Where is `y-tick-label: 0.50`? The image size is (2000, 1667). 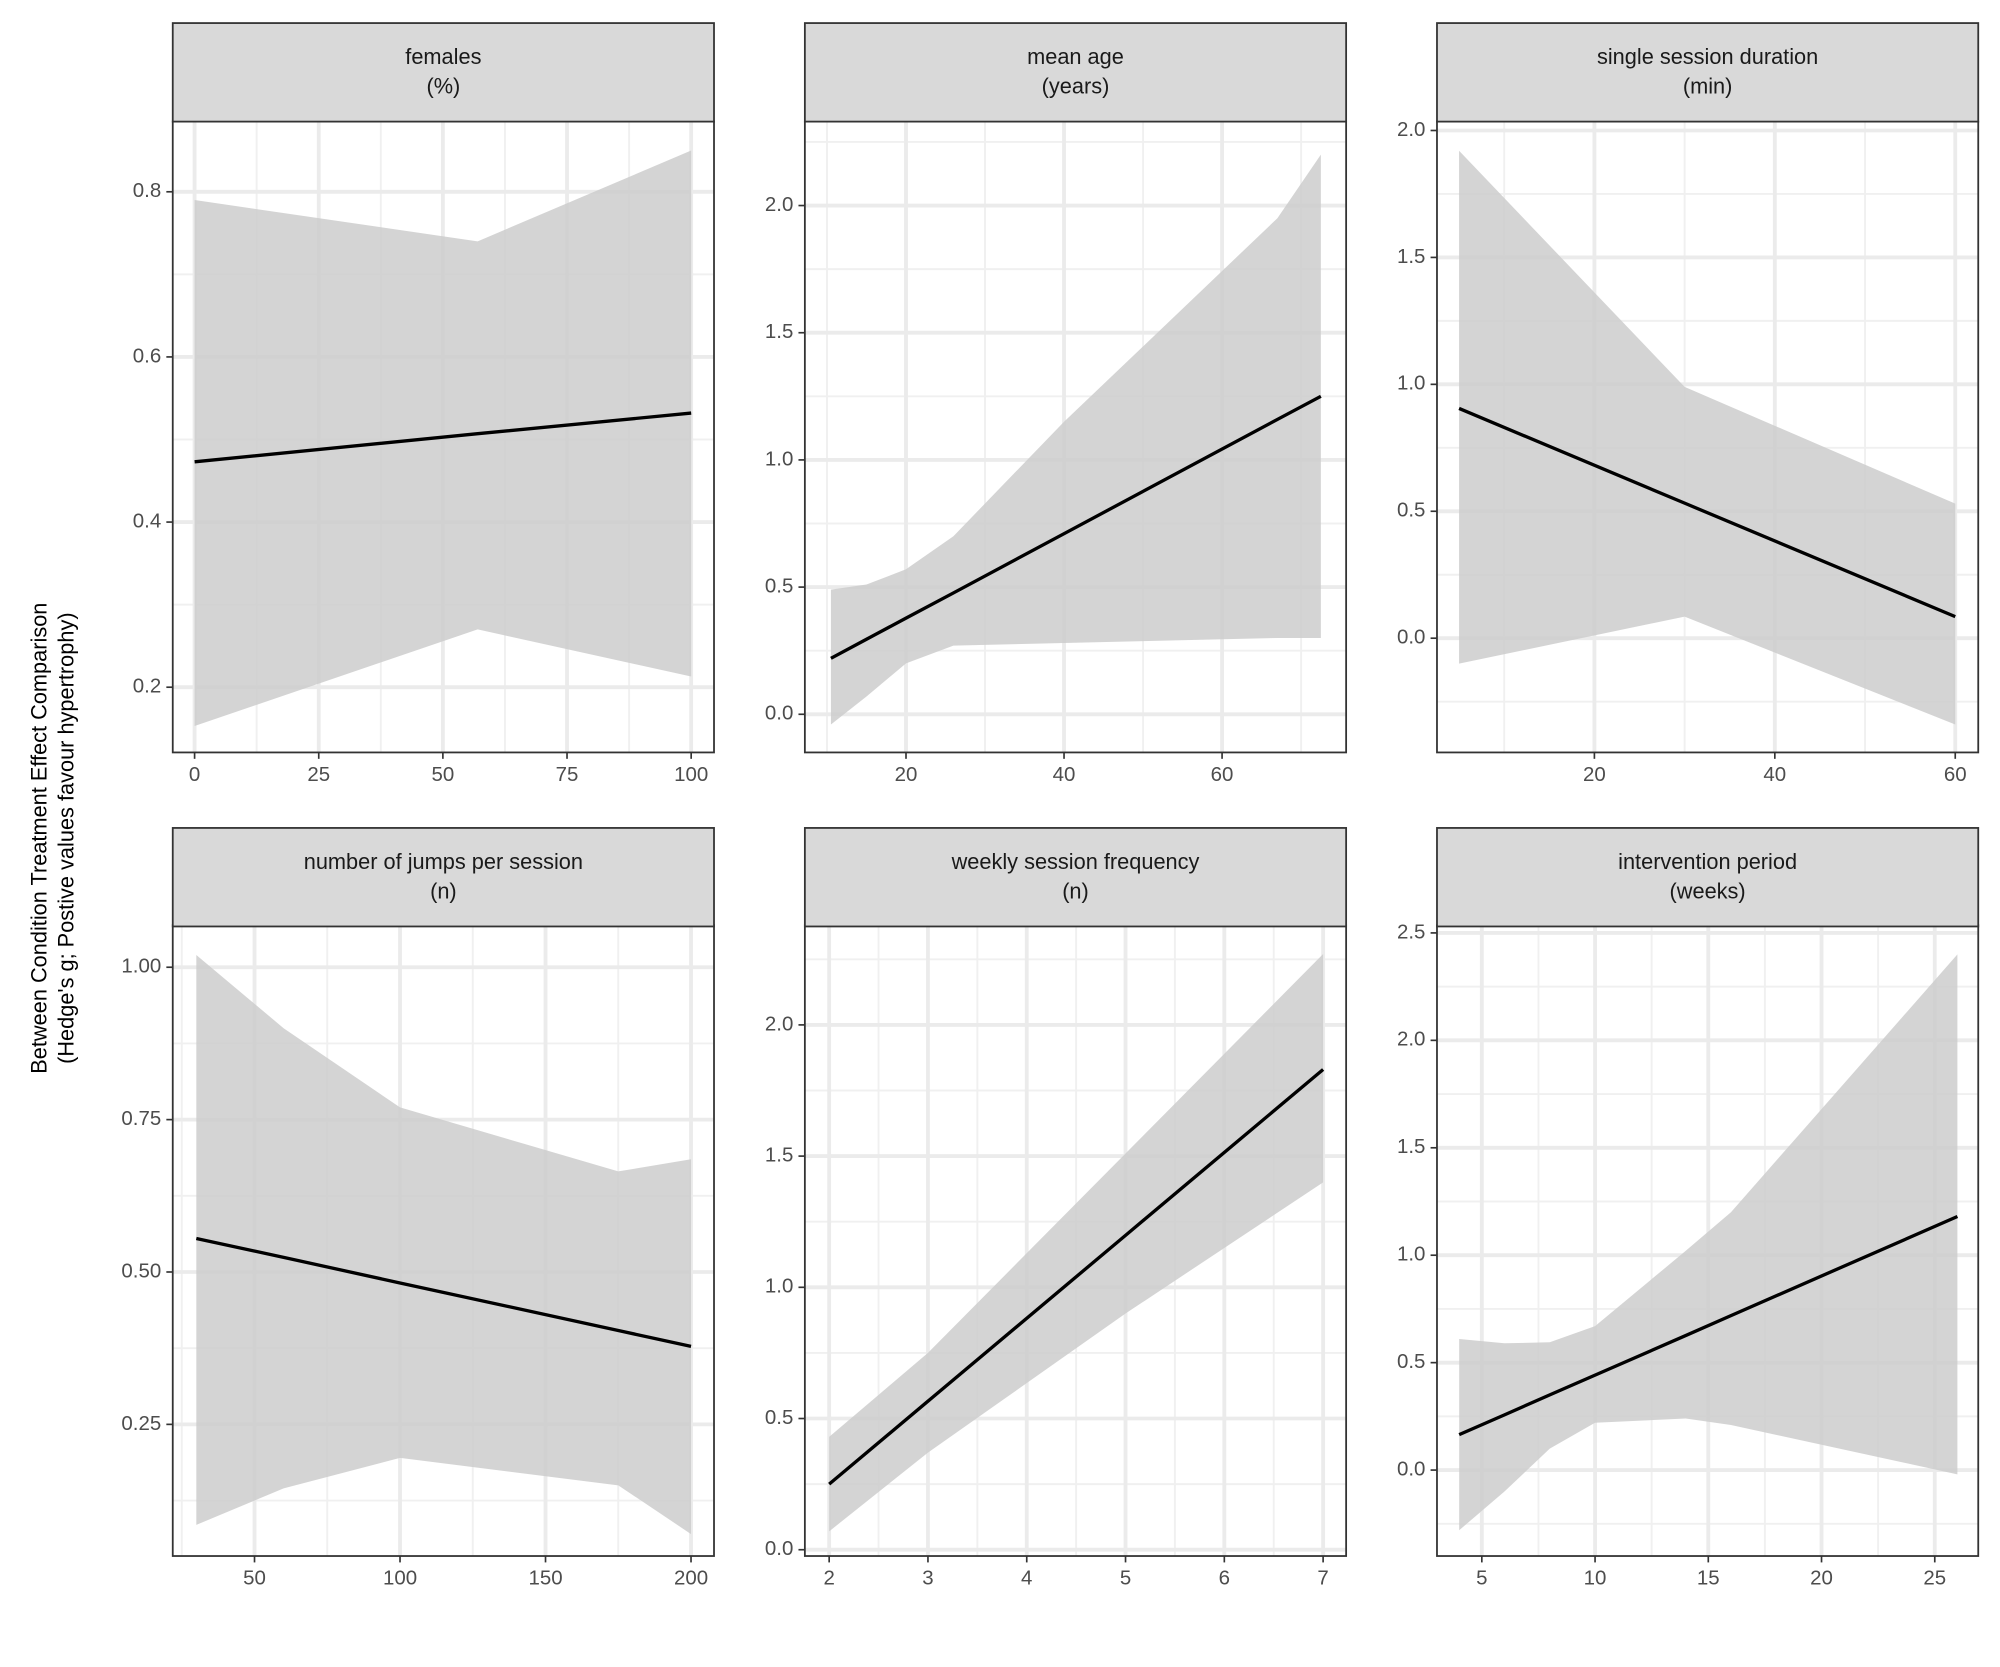
y-tick-label: 0.50 is located at coordinates (141, 1270).